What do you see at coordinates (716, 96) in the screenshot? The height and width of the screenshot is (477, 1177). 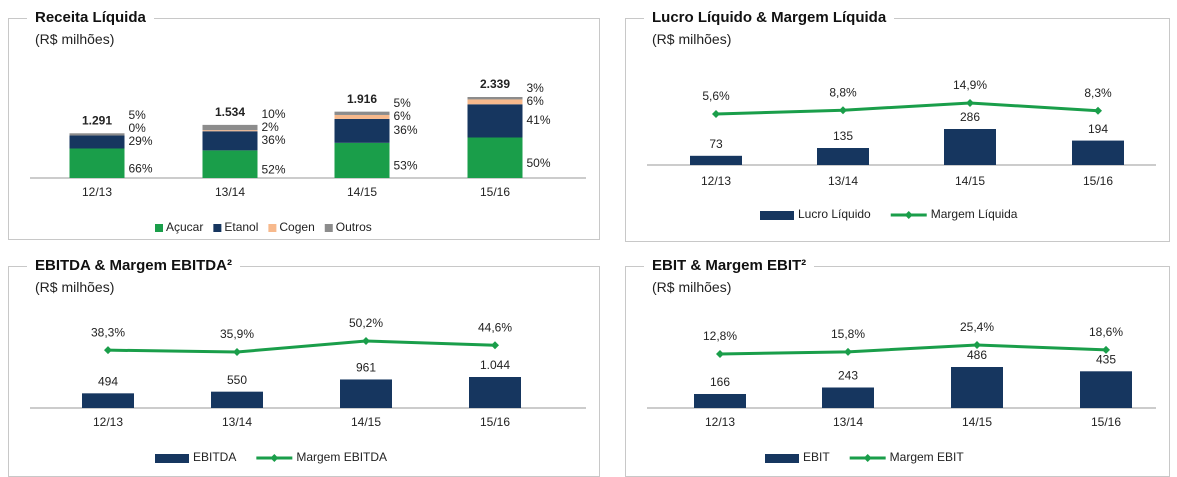 I see `line-label: 5,6%` at bounding box center [716, 96].